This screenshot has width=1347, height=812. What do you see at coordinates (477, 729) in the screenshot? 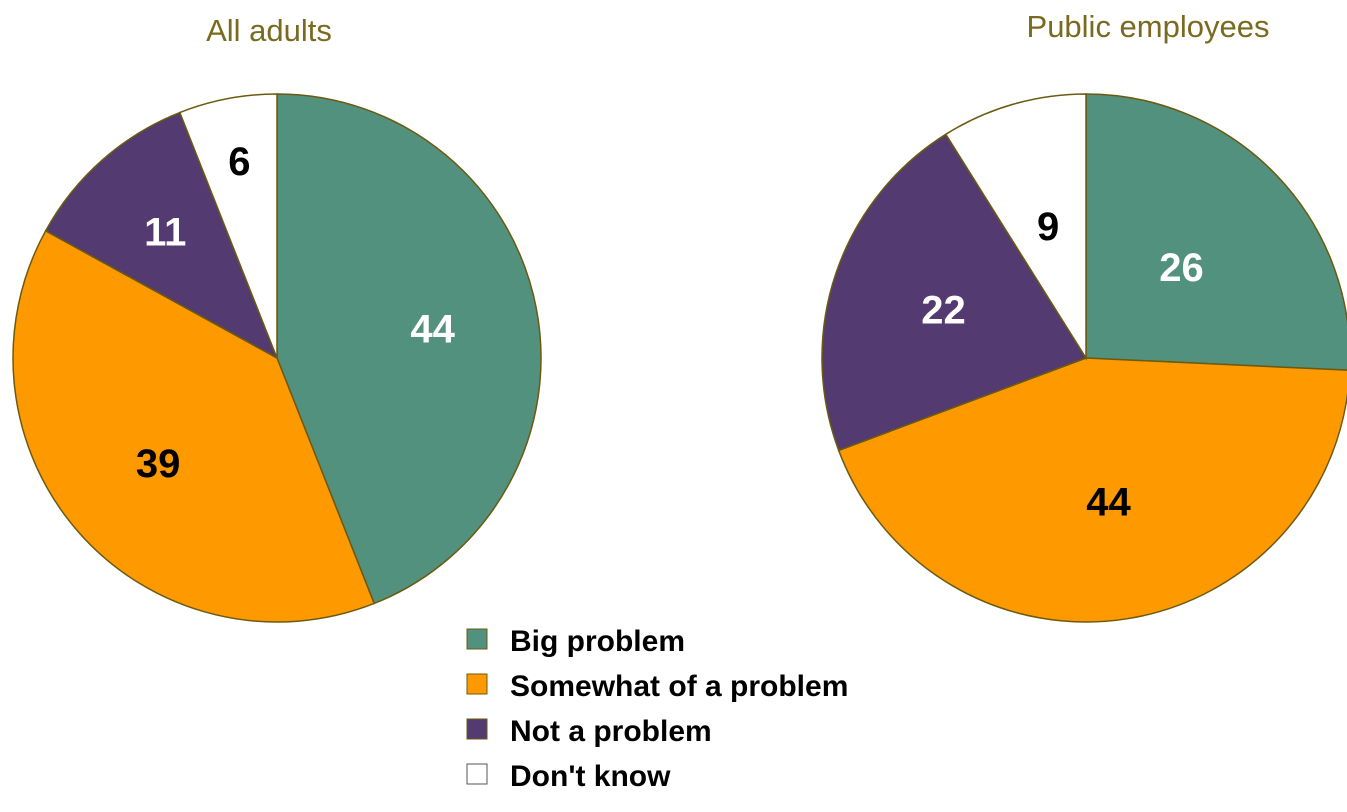
I see `legend-swatch-not-a-problem` at bounding box center [477, 729].